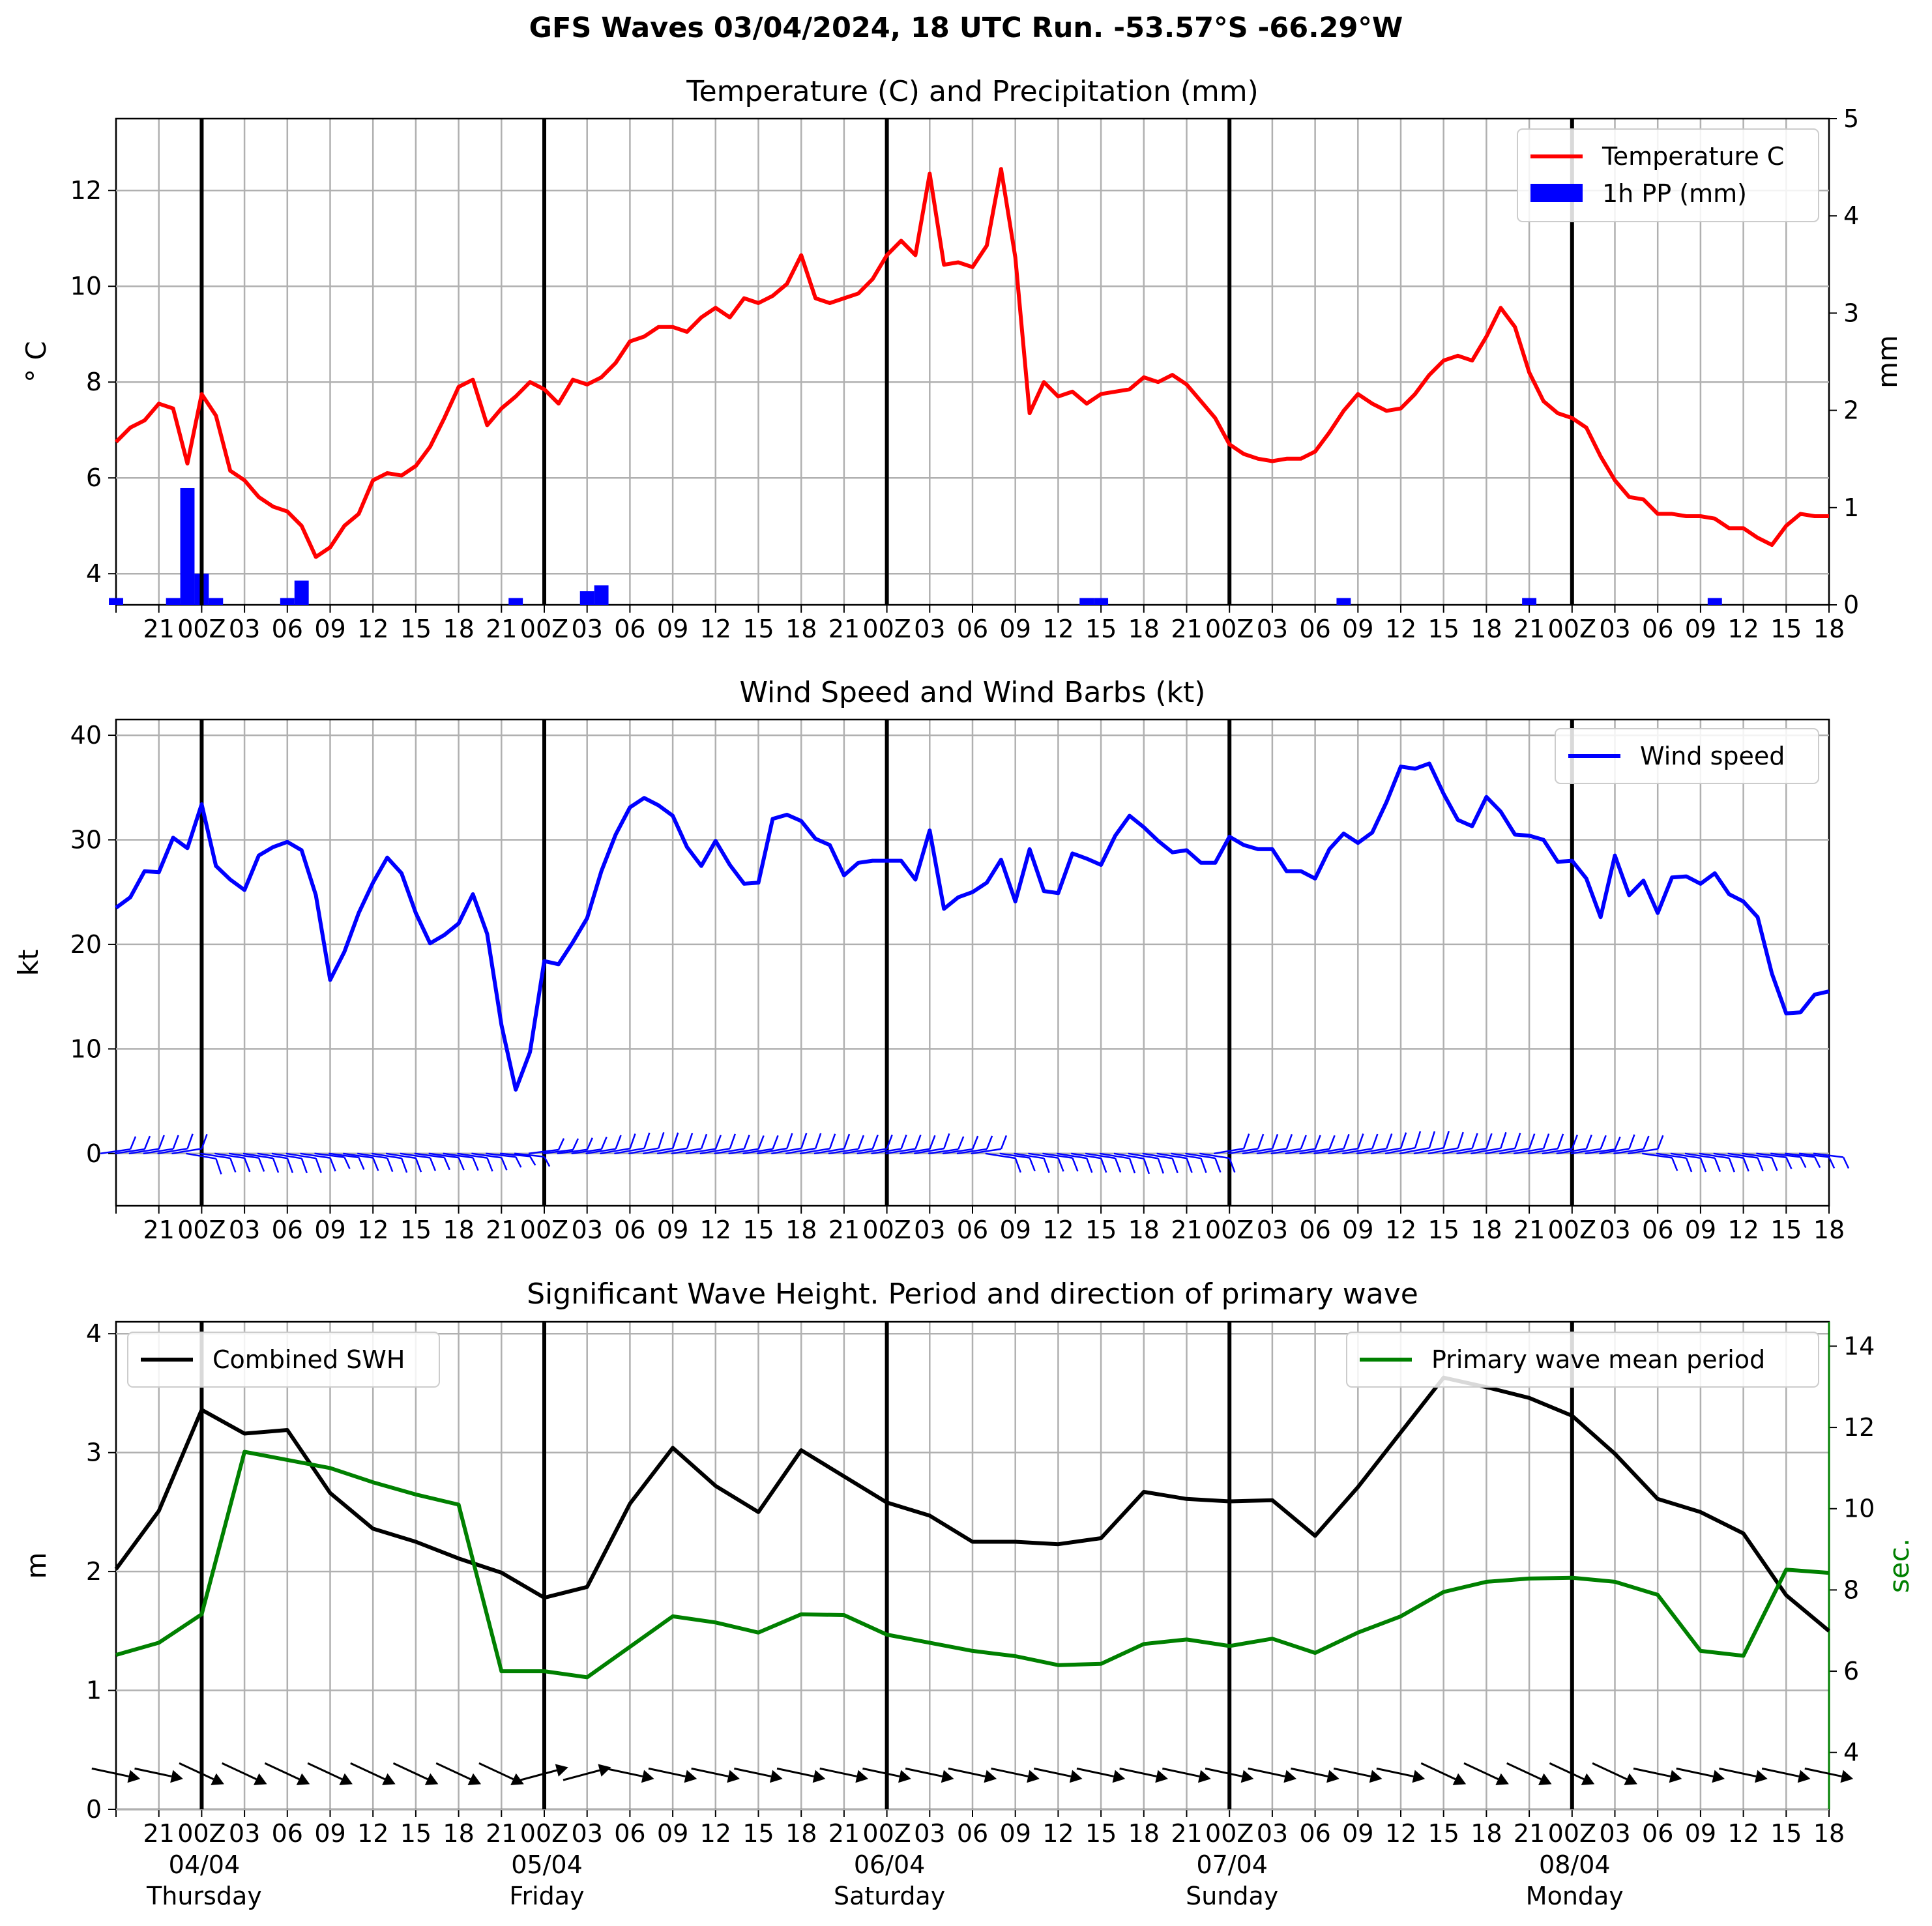 Image resolution: width=1932 pixels, height=1926 pixels. I want to click on y2-tick-label: 3, so click(1851, 313).